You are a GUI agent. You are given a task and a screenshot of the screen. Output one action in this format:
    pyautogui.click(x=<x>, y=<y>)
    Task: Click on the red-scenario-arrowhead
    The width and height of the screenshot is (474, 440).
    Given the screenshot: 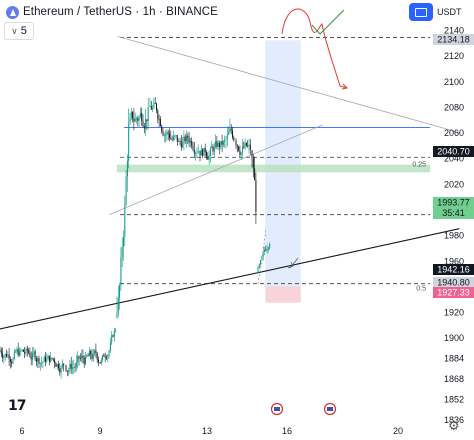 What is the action you would take?
    pyautogui.click(x=345, y=86)
    